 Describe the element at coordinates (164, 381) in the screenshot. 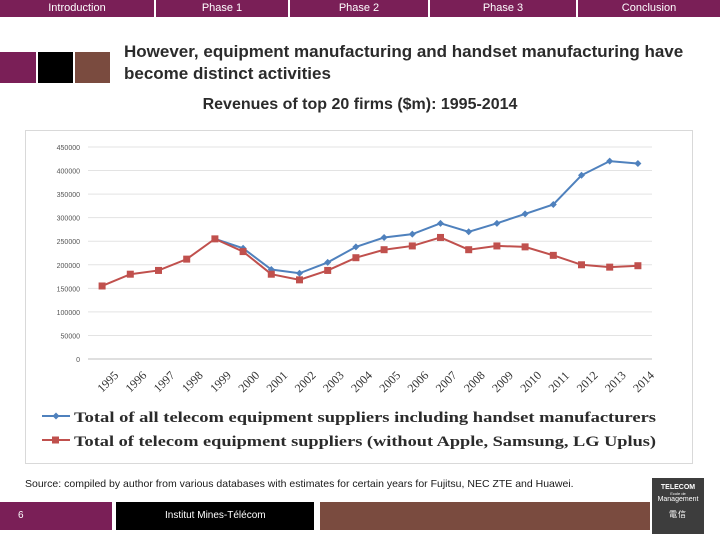

I see `x-tick-label: 1997` at that location.